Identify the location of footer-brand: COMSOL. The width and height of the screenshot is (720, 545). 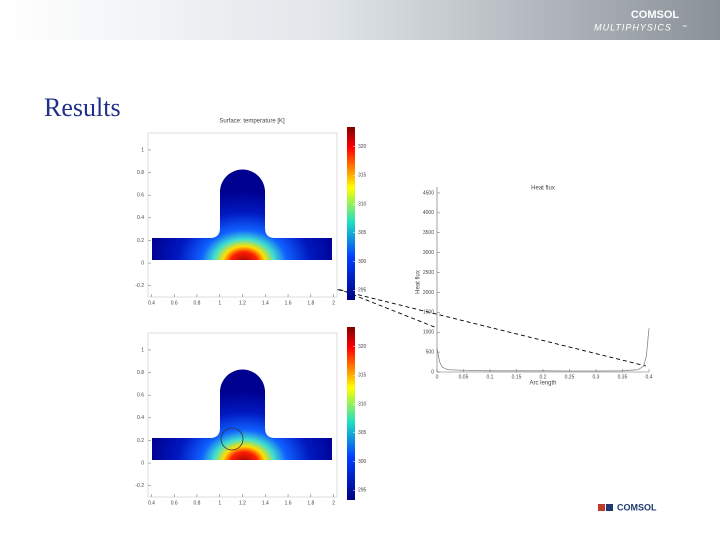
(637, 507).